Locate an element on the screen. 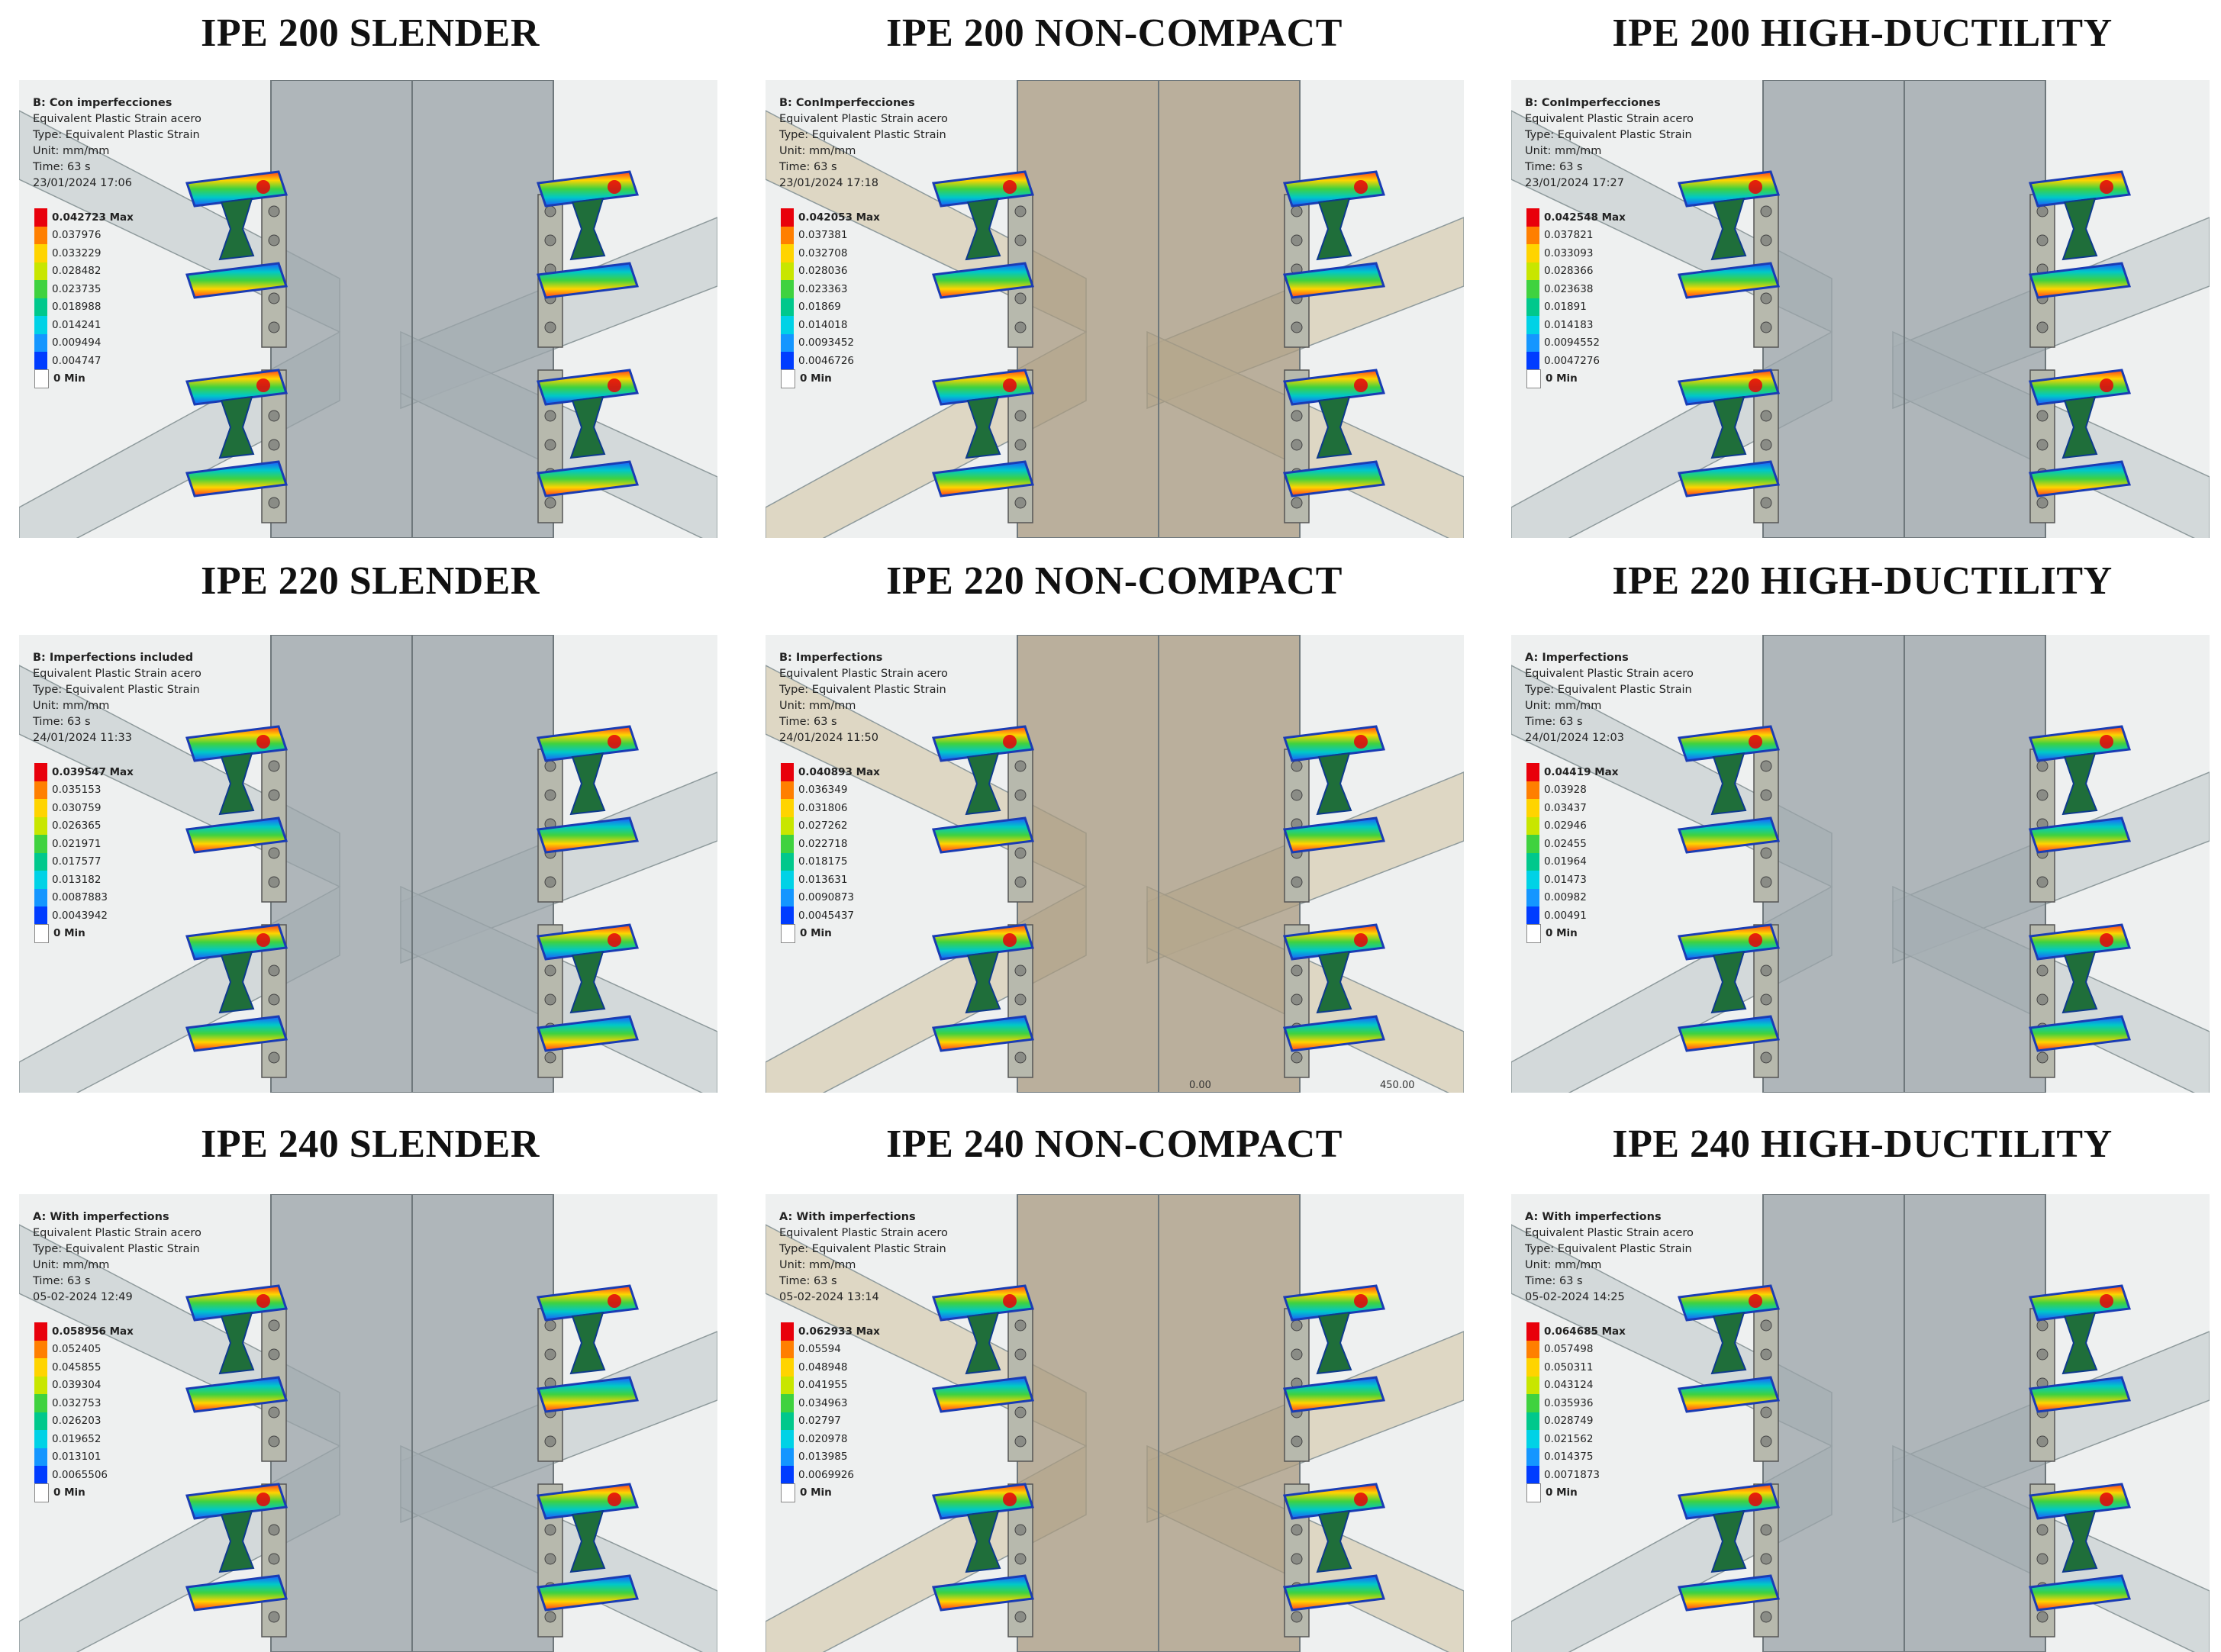 The image size is (2221, 1652). result-header: A: With imperfections is located at coordinates (101, 1217).